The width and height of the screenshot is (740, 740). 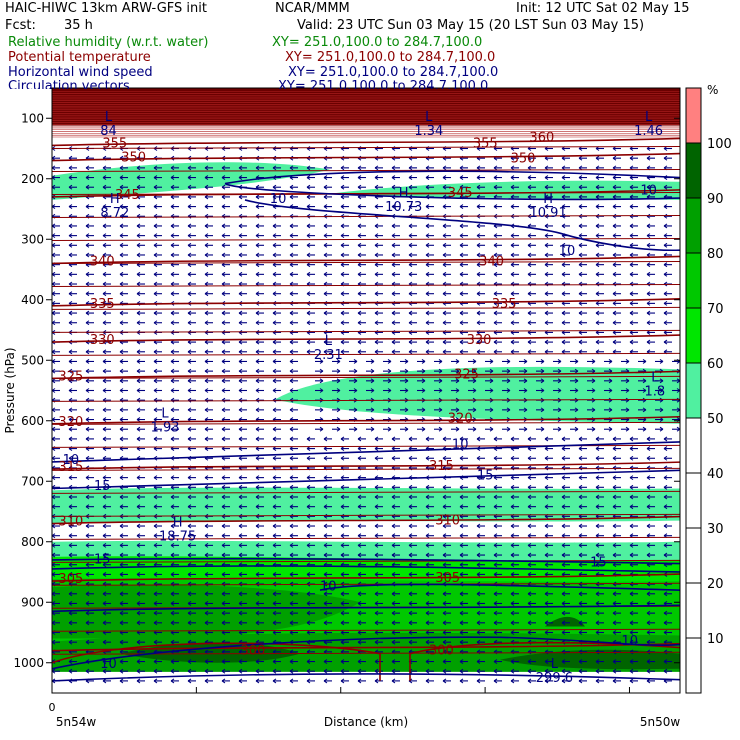 What do you see at coordinates (554, 678) in the screenshot?
I see `extremum-value: 299.6` at bounding box center [554, 678].